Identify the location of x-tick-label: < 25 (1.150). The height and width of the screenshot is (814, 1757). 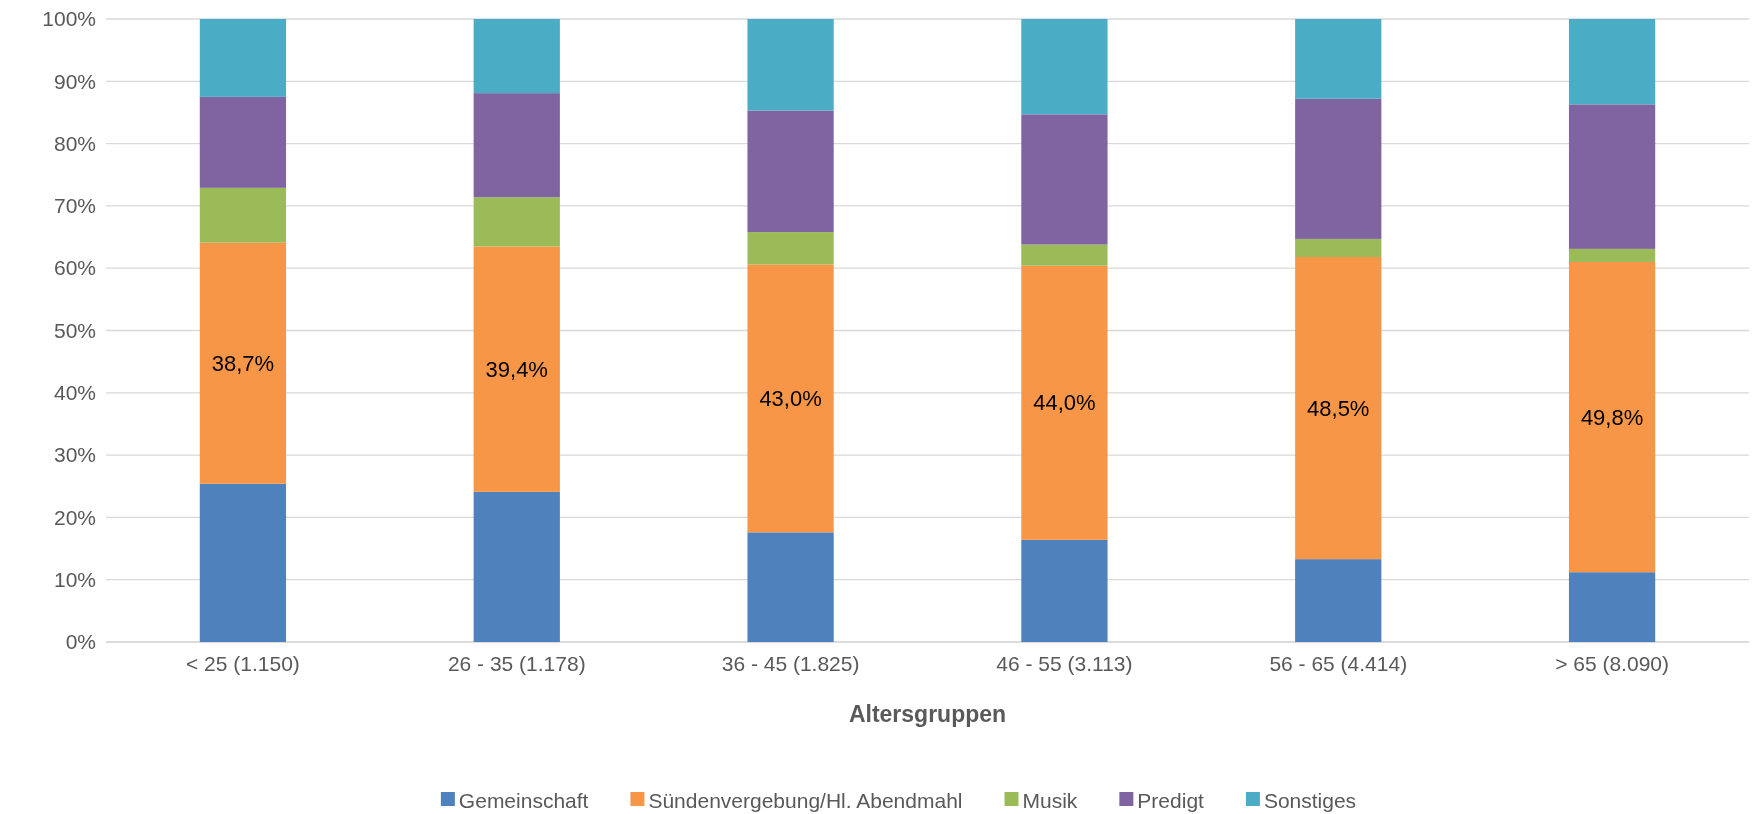
(242, 663).